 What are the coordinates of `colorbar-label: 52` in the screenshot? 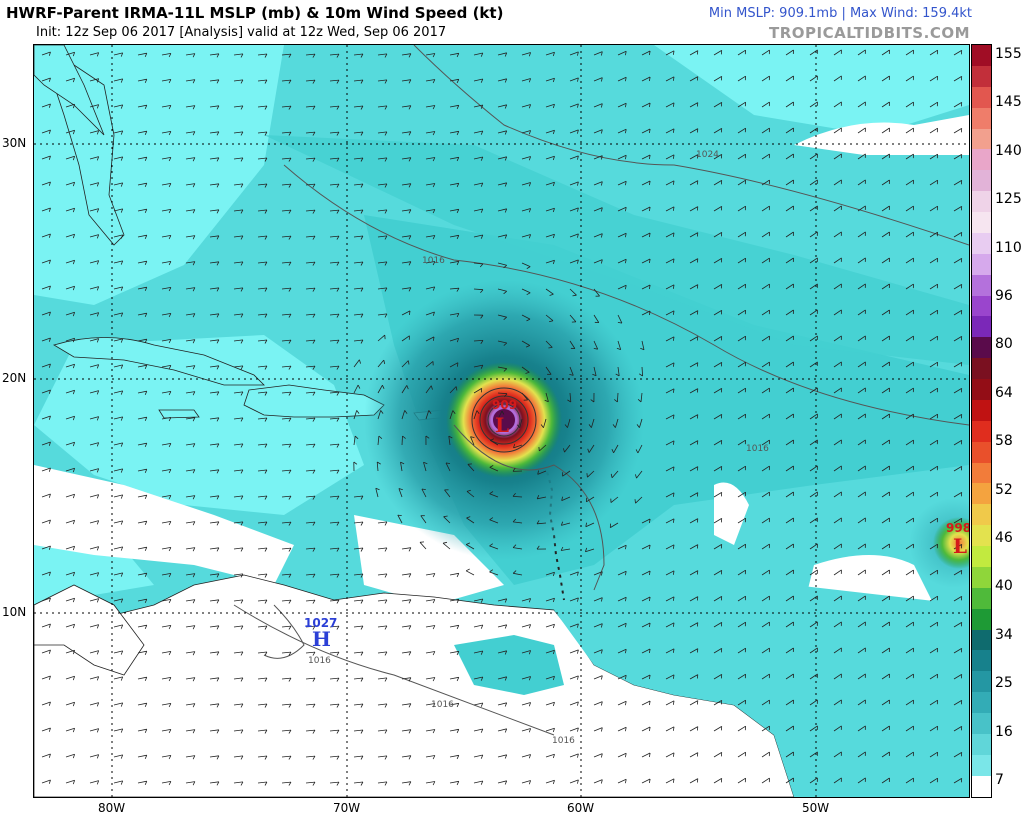 It's located at (1004, 489).